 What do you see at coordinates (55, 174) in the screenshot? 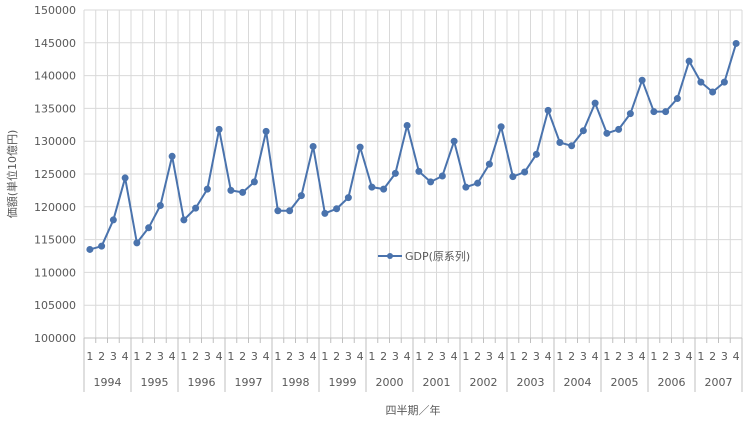
I see `y-tick-label: 125000` at bounding box center [55, 174].